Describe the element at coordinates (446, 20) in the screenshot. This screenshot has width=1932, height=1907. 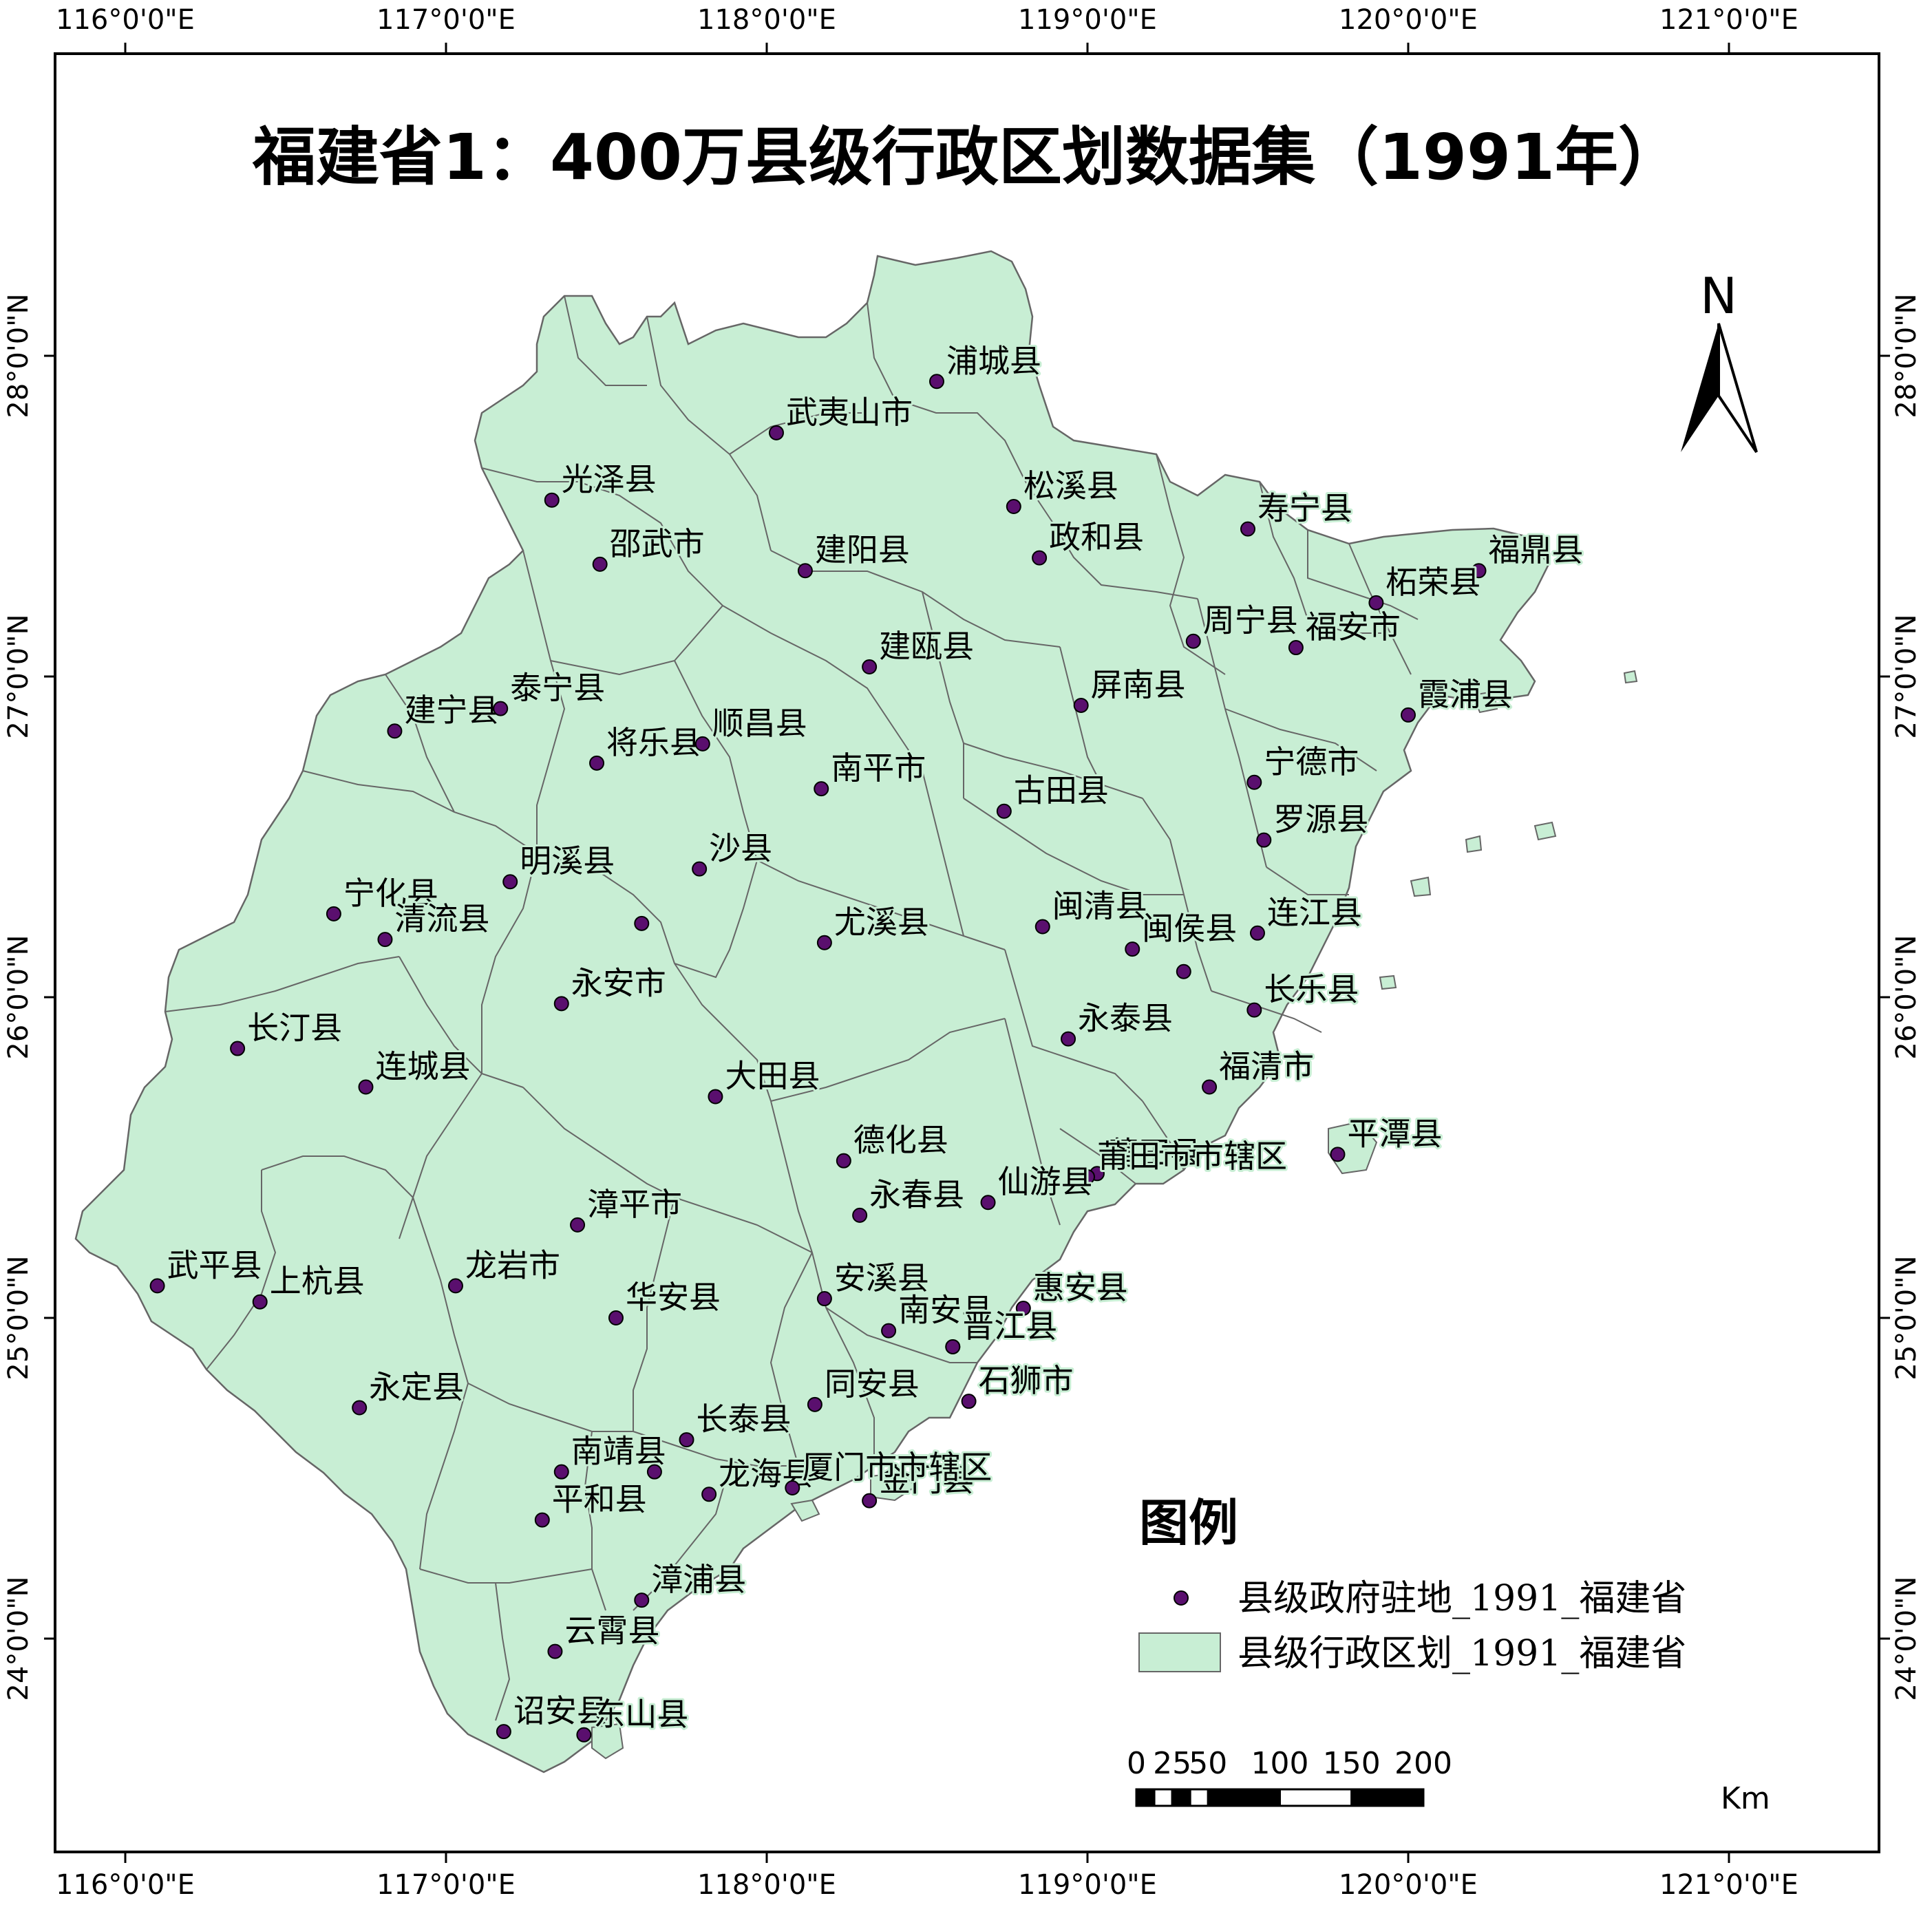
I see `lon-tick-label-top: 117°0'0"E` at that location.